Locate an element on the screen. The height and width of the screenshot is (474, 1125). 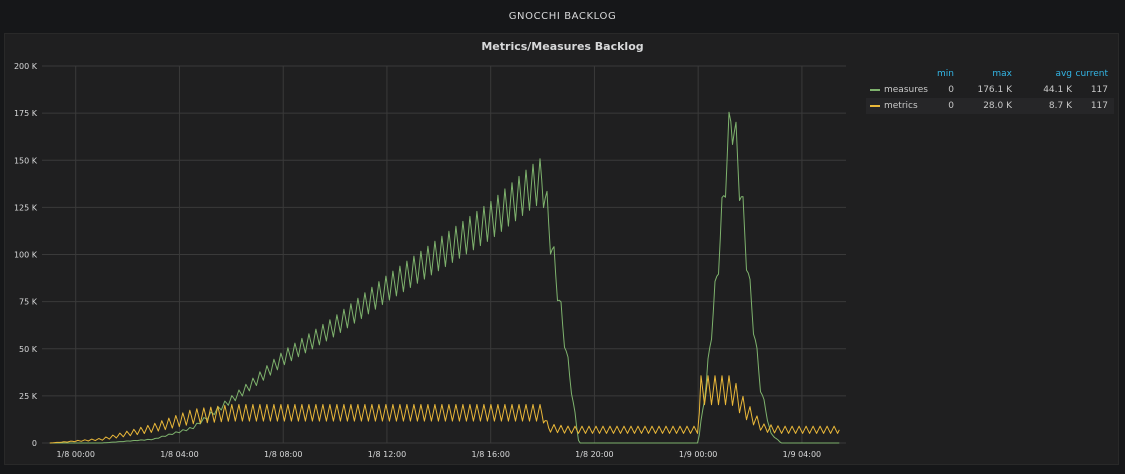
y-tick-label: 75 K is located at coordinates (28, 302).